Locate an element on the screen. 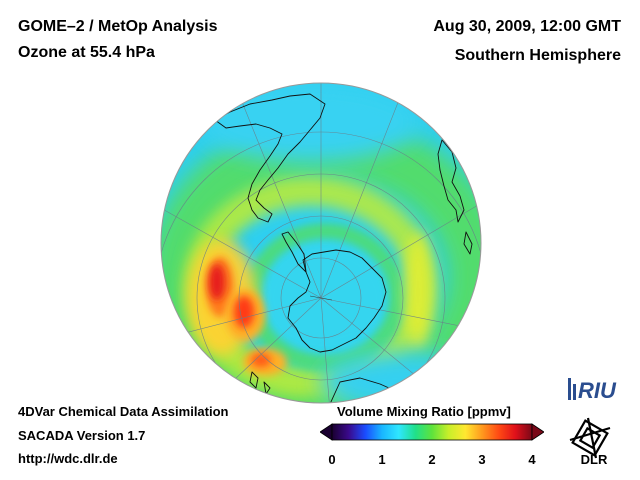  website-link: http://wdc.dlr.de is located at coordinates (68, 458).